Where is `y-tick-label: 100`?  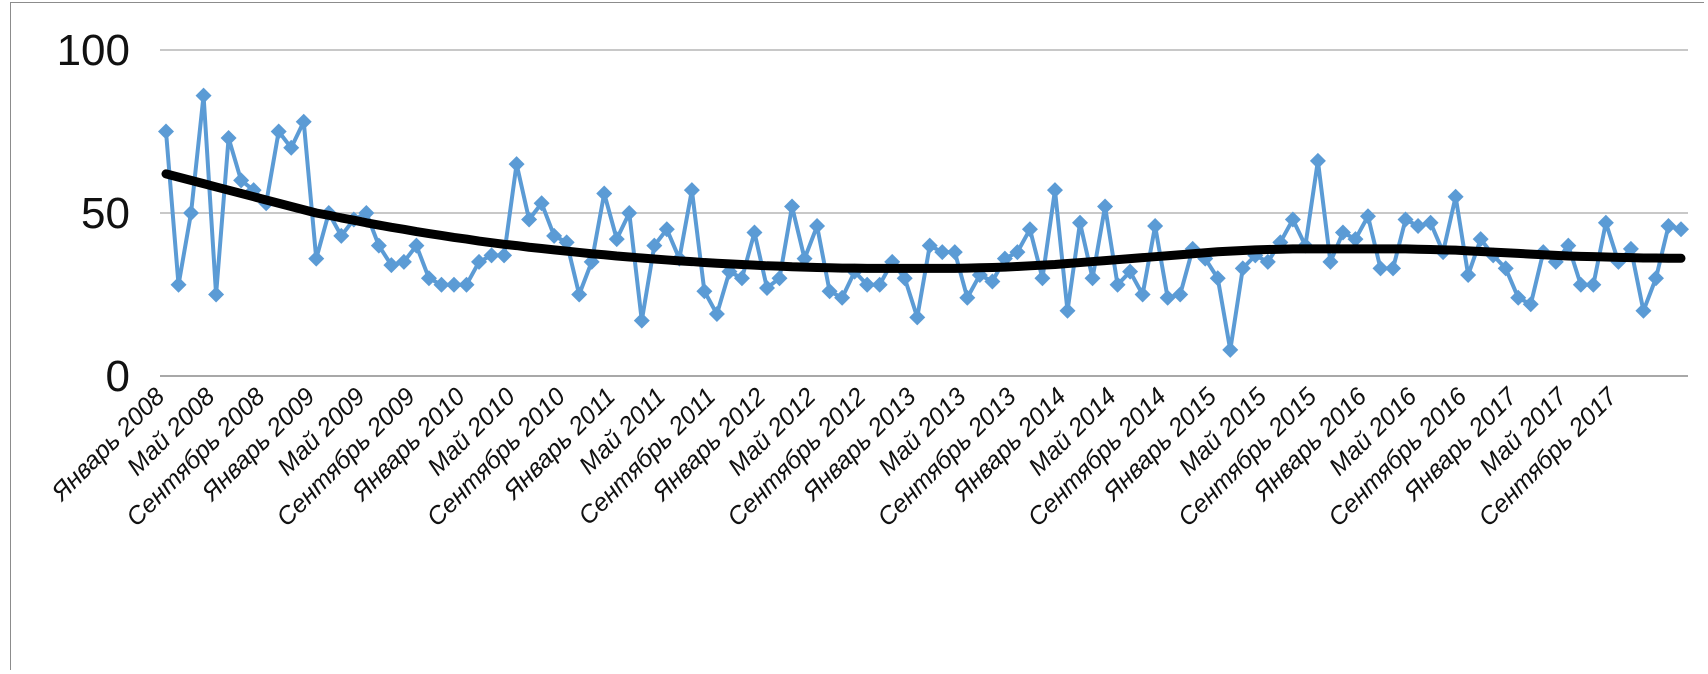
y-tick-label: 100 is located at coordinates (93, 50).